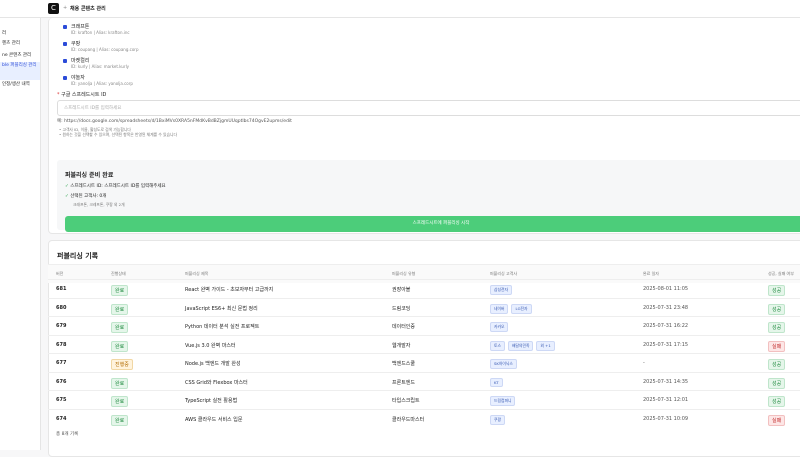 The height and width of the screenshot is (457, 800). Describe the element at coordinates (61, 381) in the screenshot. I see `version: 676` at that location.